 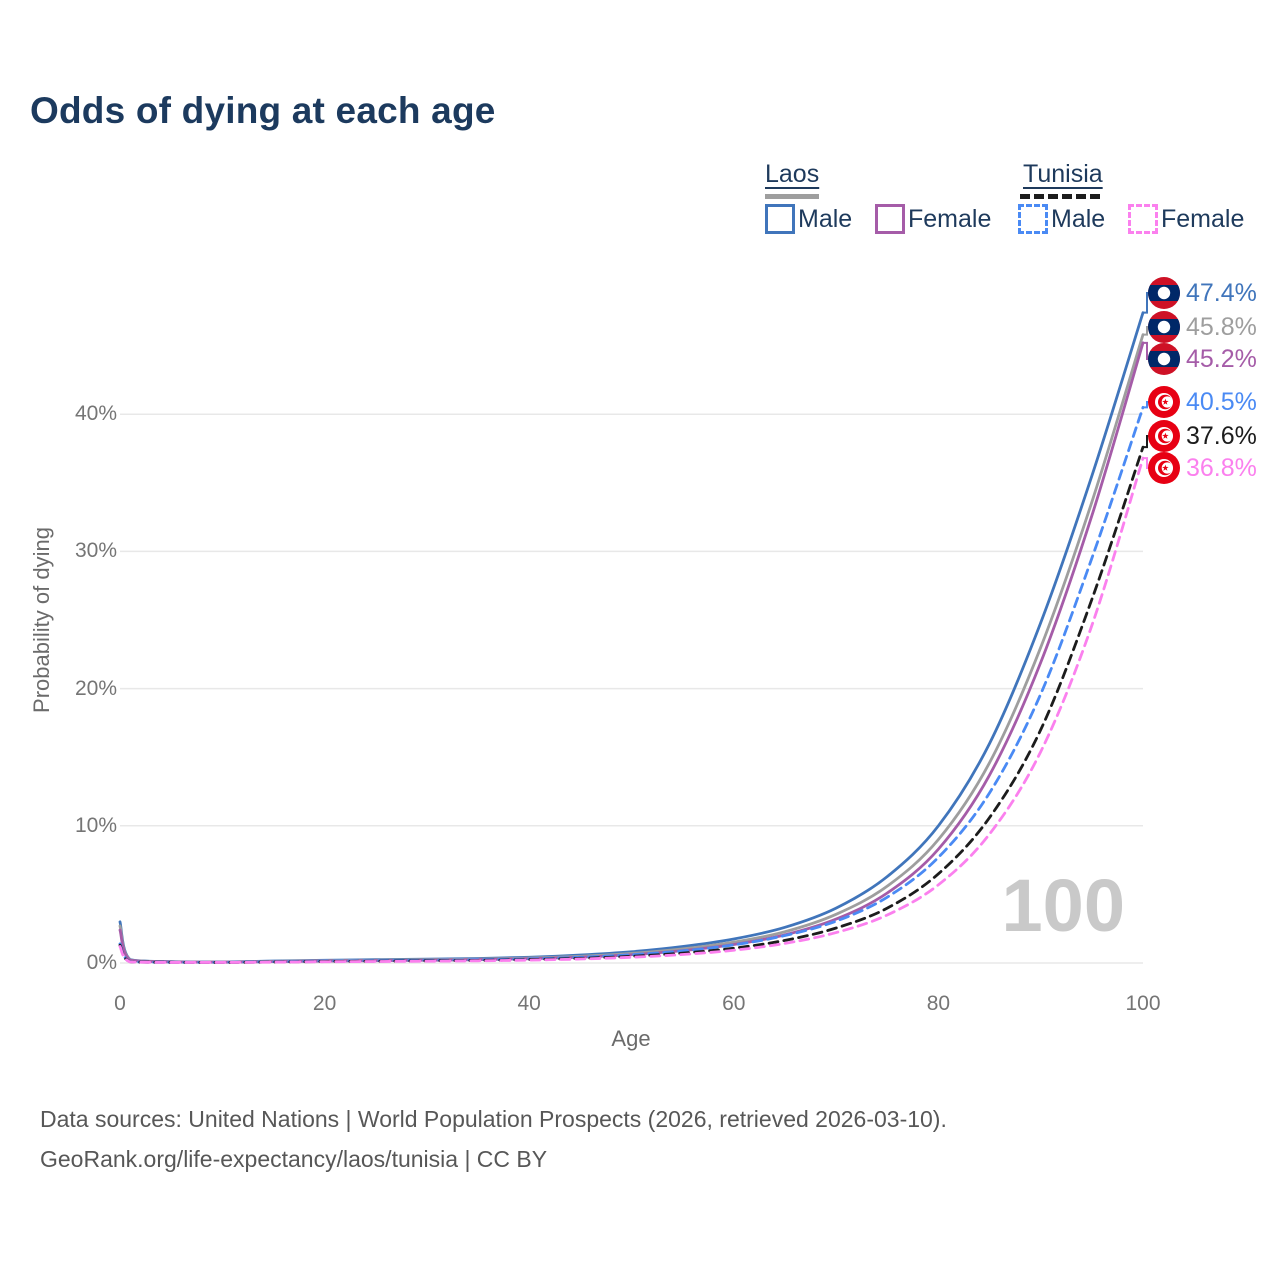 I want to click on end-label-laos-female: 45.2%, so click(x=1202, y=359).